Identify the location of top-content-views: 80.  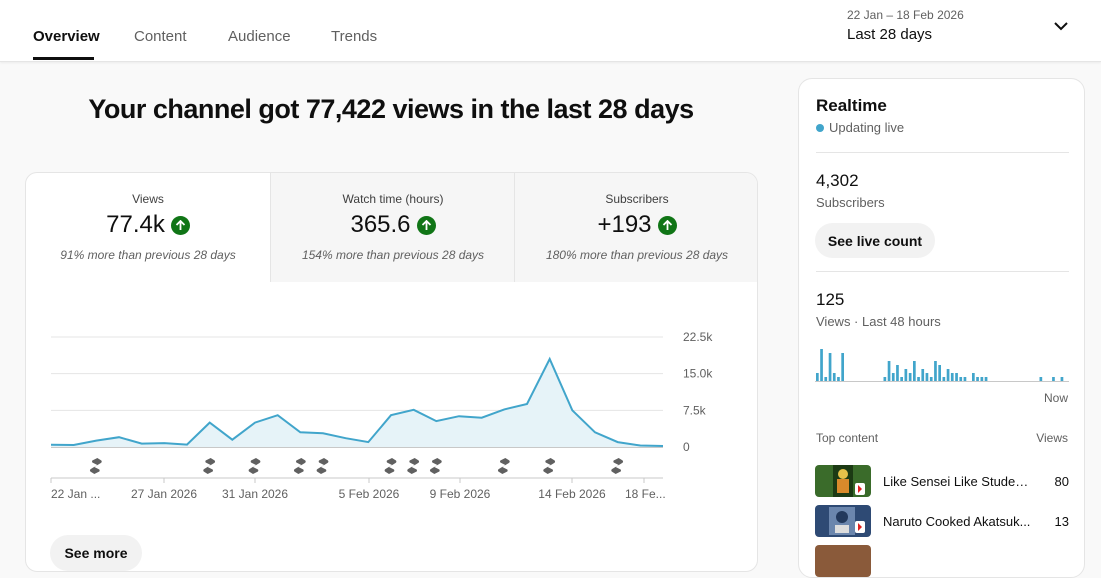
(1061, 481).